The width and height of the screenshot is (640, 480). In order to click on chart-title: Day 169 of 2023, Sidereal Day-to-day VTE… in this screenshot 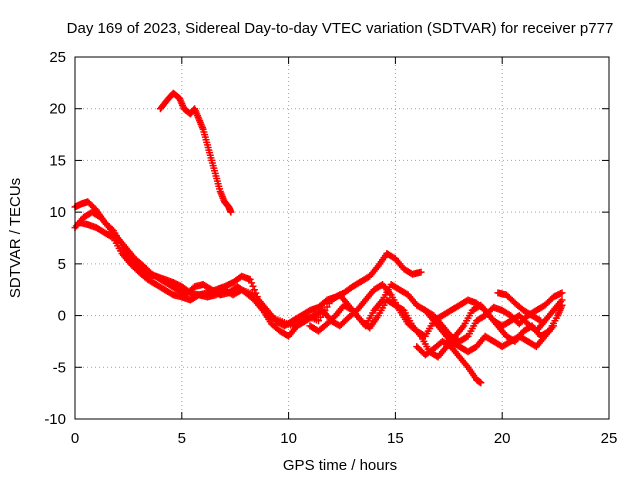, I will do `click(340, 28)`.